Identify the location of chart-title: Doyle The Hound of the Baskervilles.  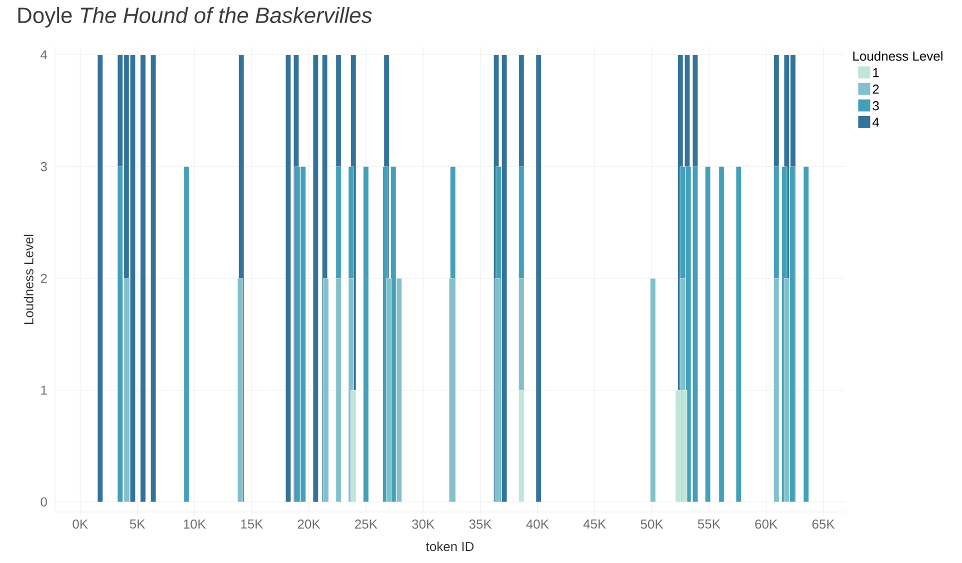
(195, 17).